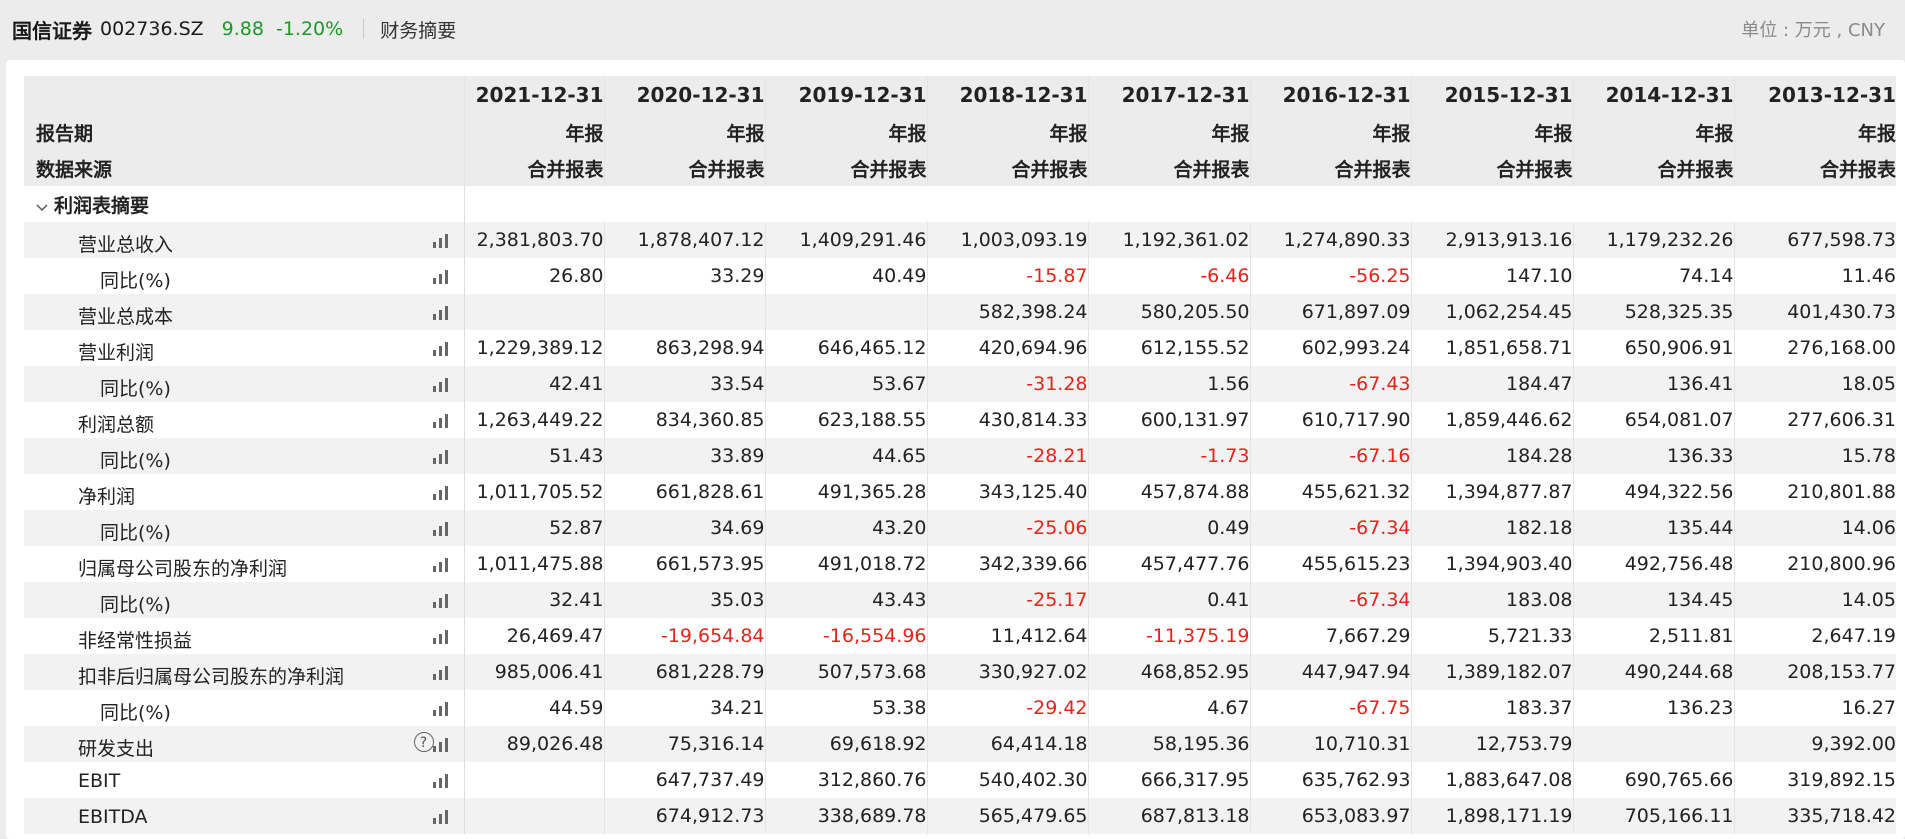  What do you see at coordinates (533, 312) in the screenshot?
I see `table-cell` at bounding box center [533, 312].